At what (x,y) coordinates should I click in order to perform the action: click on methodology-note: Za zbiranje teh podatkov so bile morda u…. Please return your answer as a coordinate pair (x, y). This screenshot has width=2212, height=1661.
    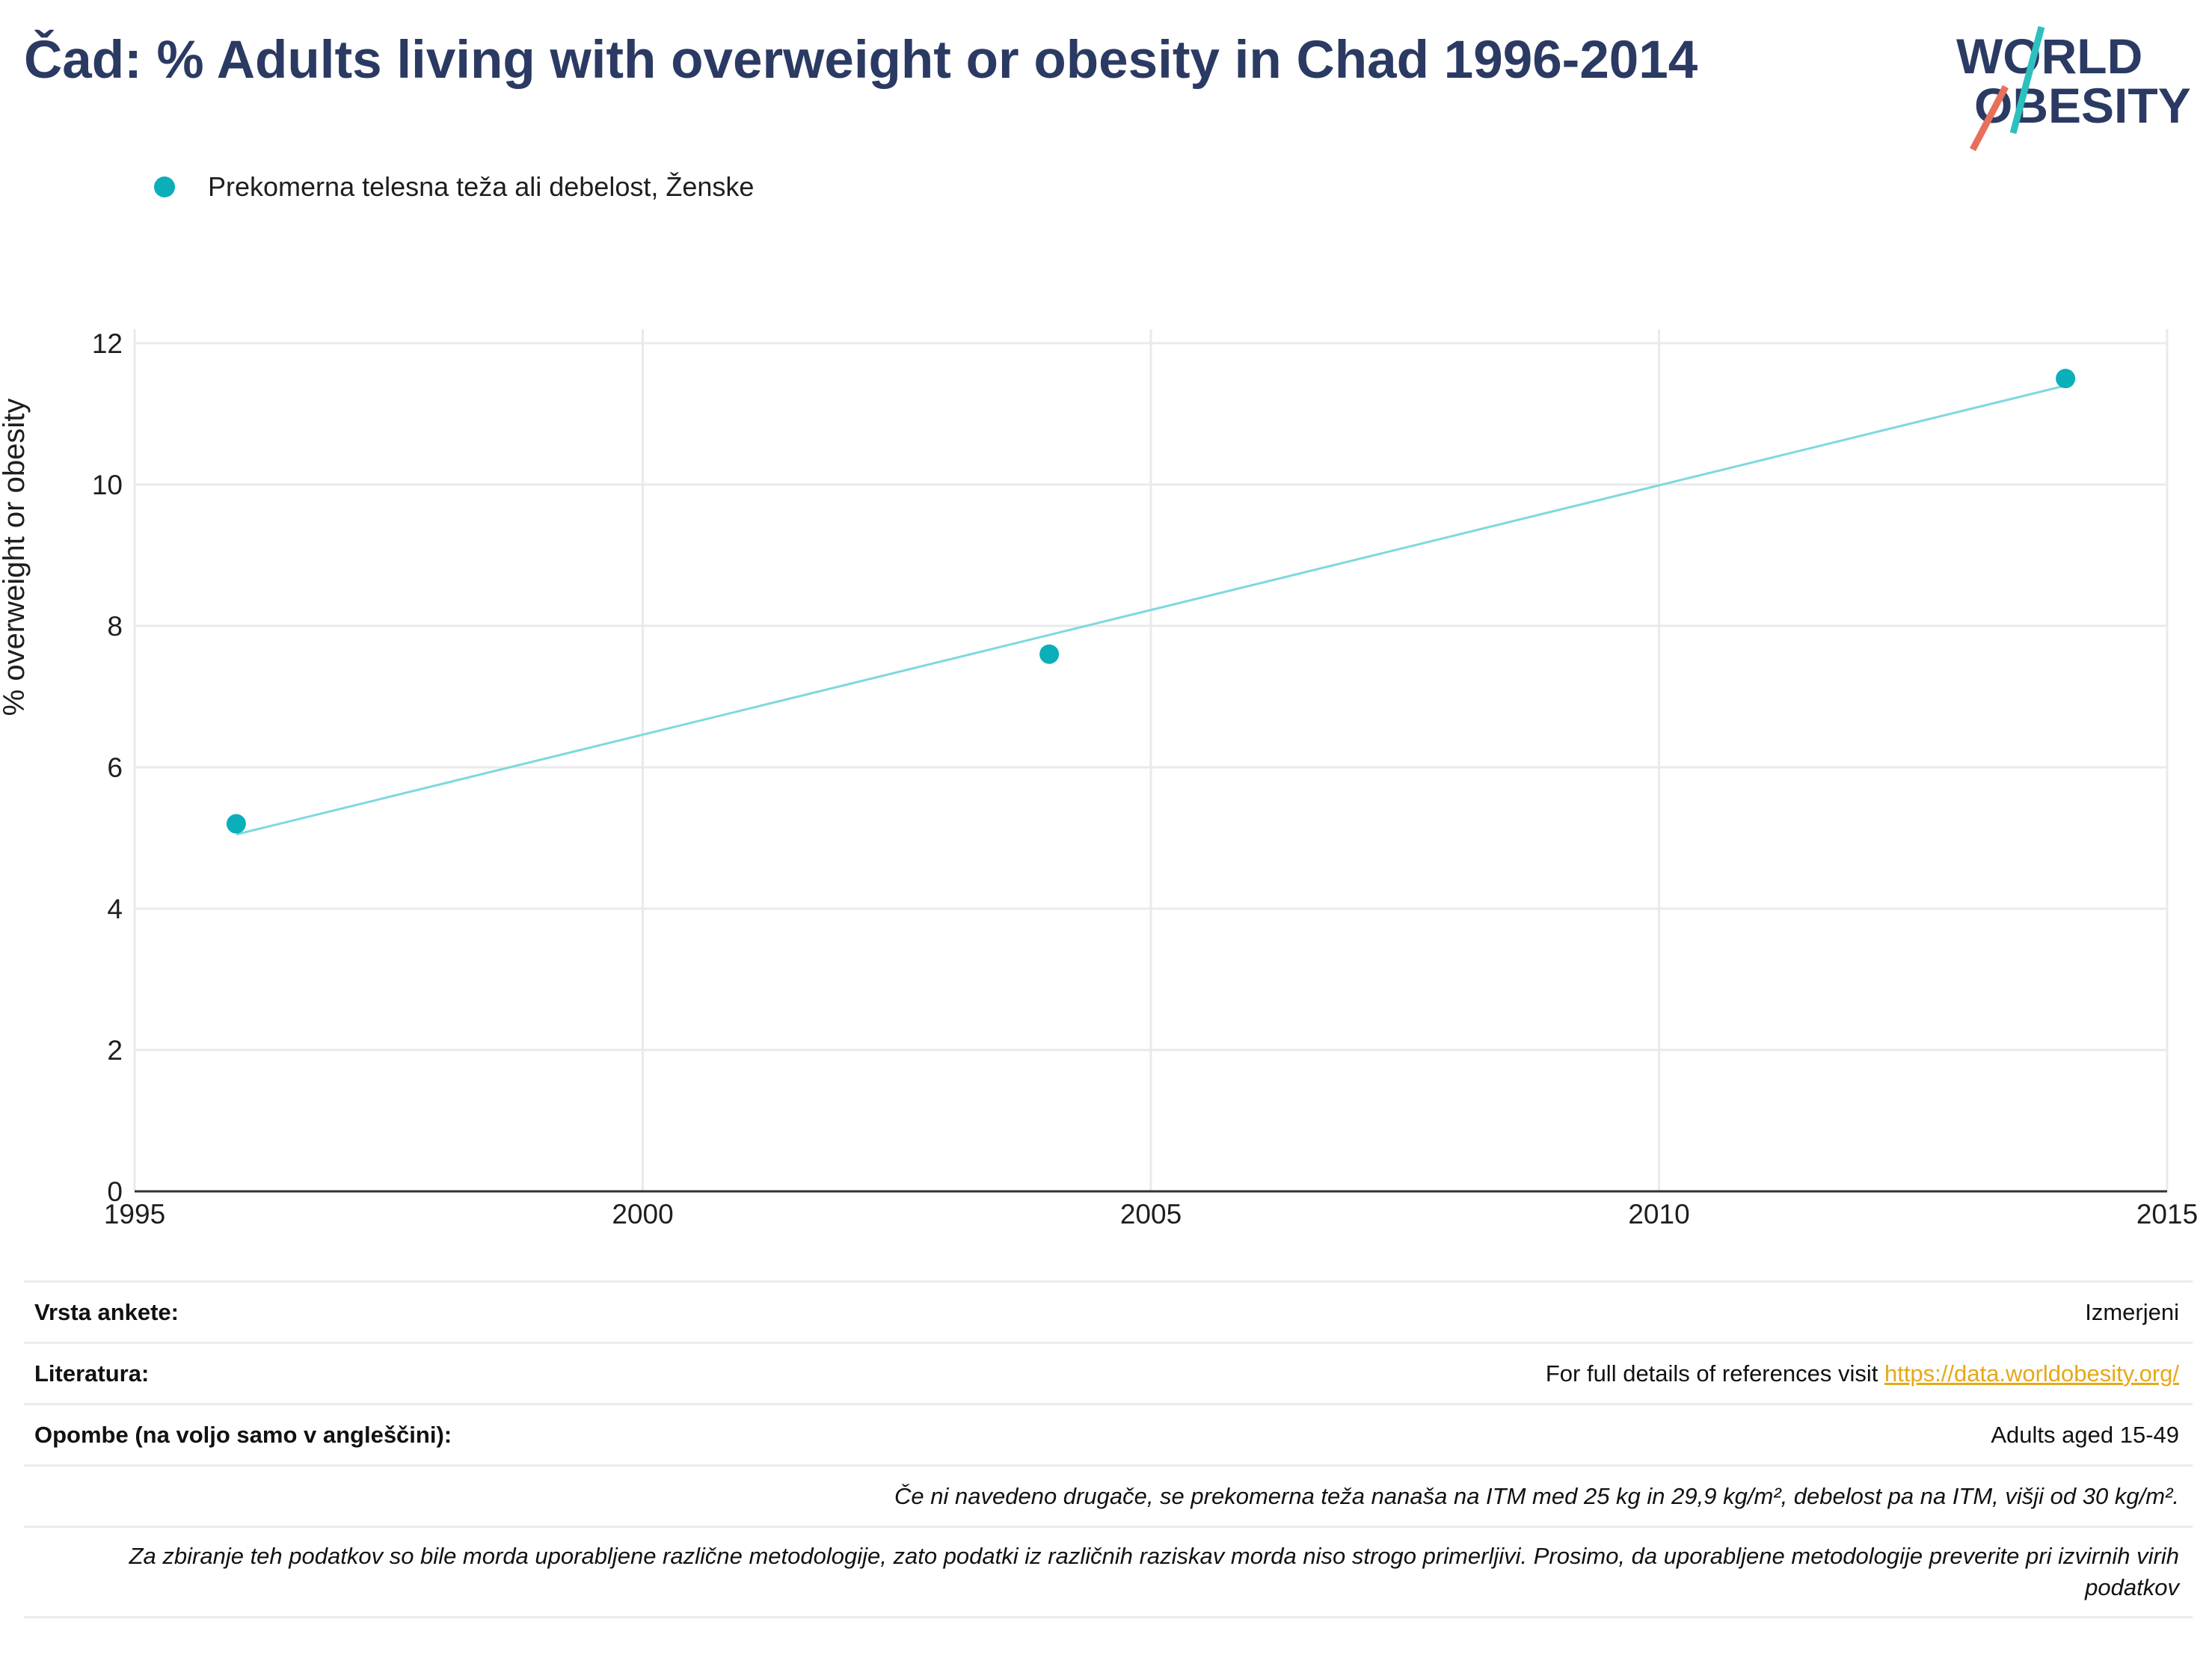
    Looking at the image, I should click on (1154, 1571).